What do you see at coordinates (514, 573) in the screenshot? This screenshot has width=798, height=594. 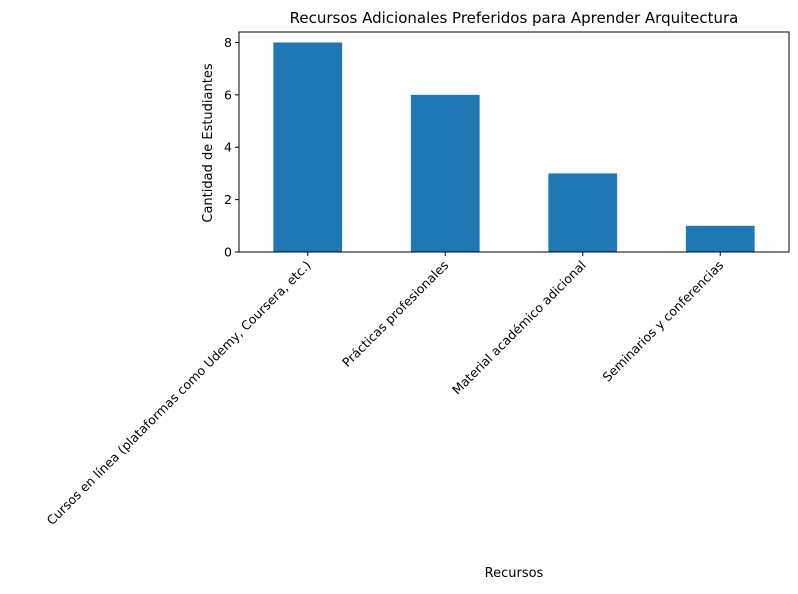 I see `x-axis-label: Recursos` at bounding box center [514, 573].